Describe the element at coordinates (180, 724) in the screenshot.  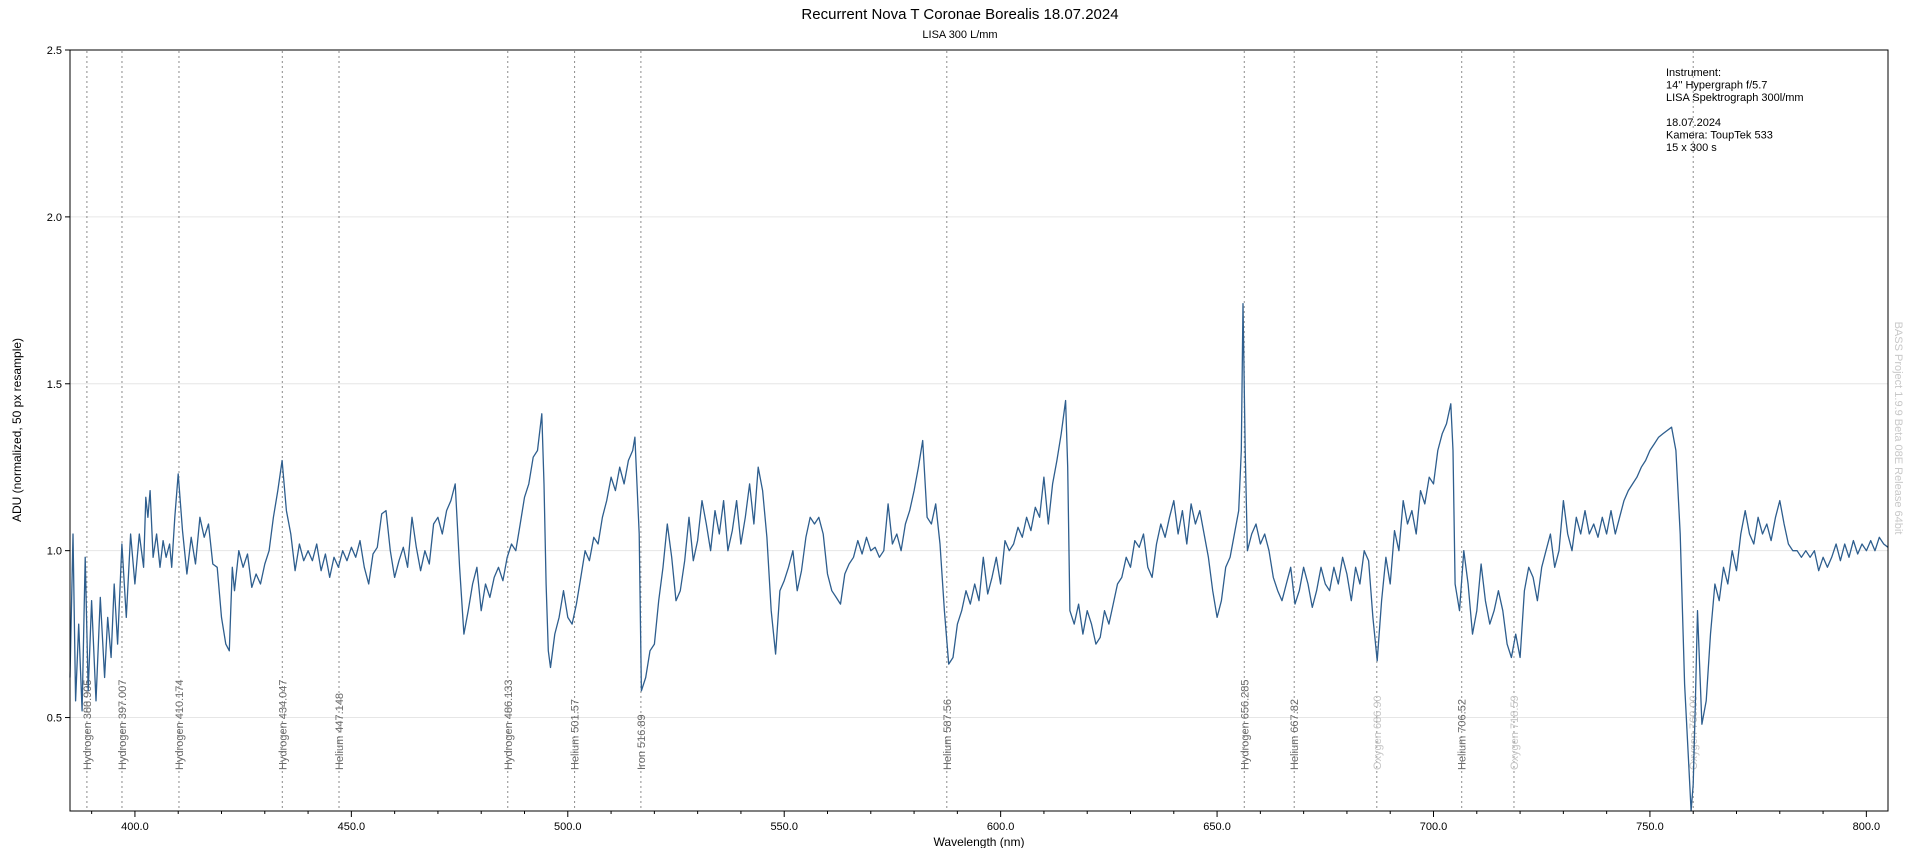
I see `reference-line-label: Hydrogen 410.174` at that location.